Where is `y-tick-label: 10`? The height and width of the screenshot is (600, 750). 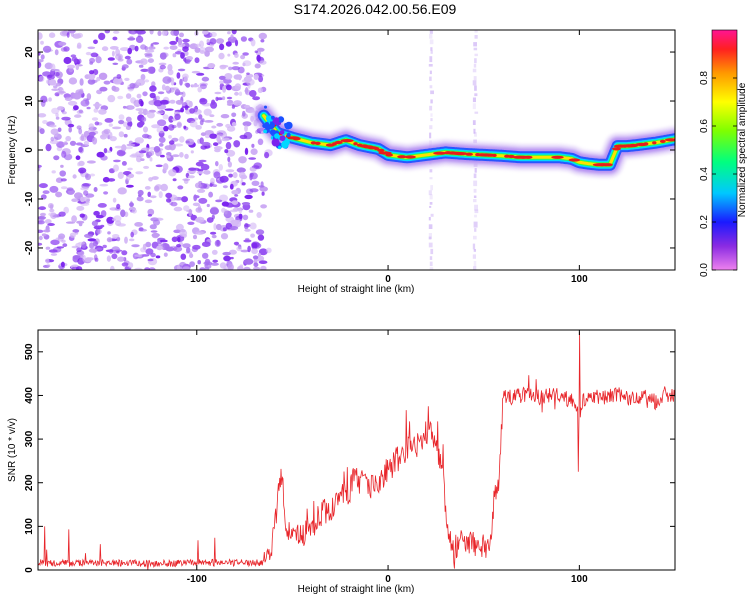
y-tick-label: 10 is located at coordinates (29, 101).